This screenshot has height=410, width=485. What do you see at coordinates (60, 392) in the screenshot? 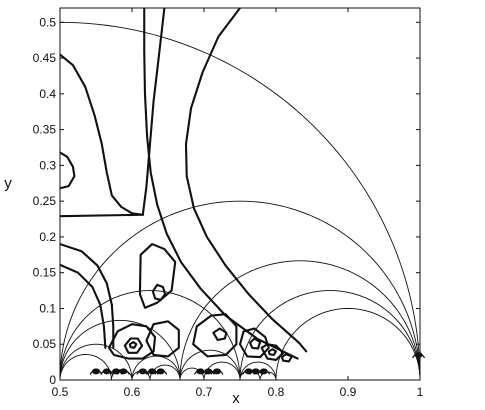
I see `x-tick-label-0: 0.5` at bounding box center [60, 392].